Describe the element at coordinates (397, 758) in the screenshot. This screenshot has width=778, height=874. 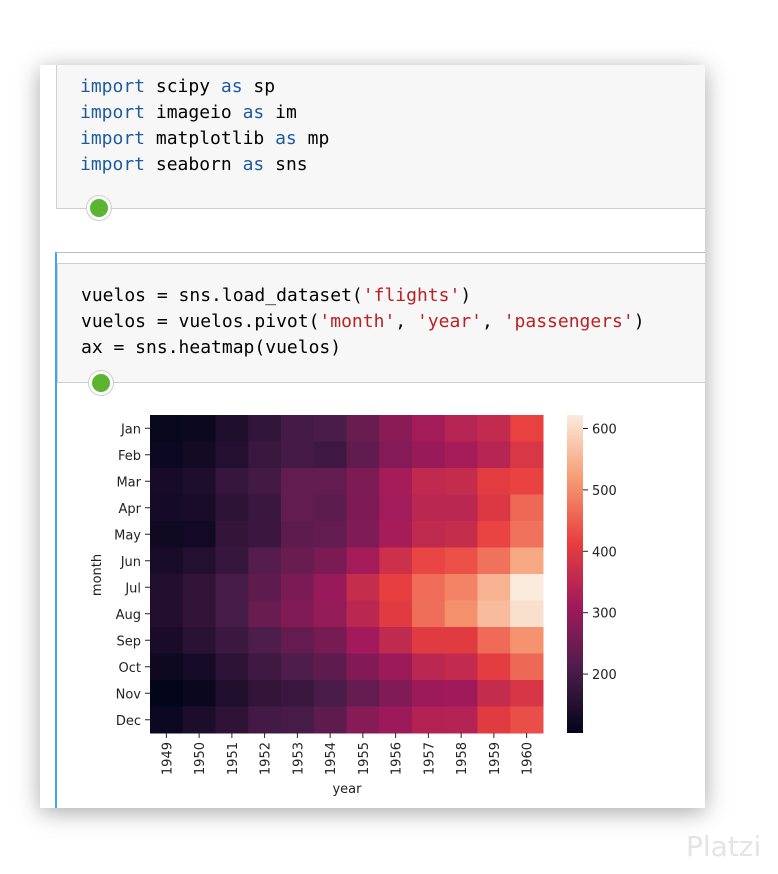
I see `x-tick-label: 1956` at that location.